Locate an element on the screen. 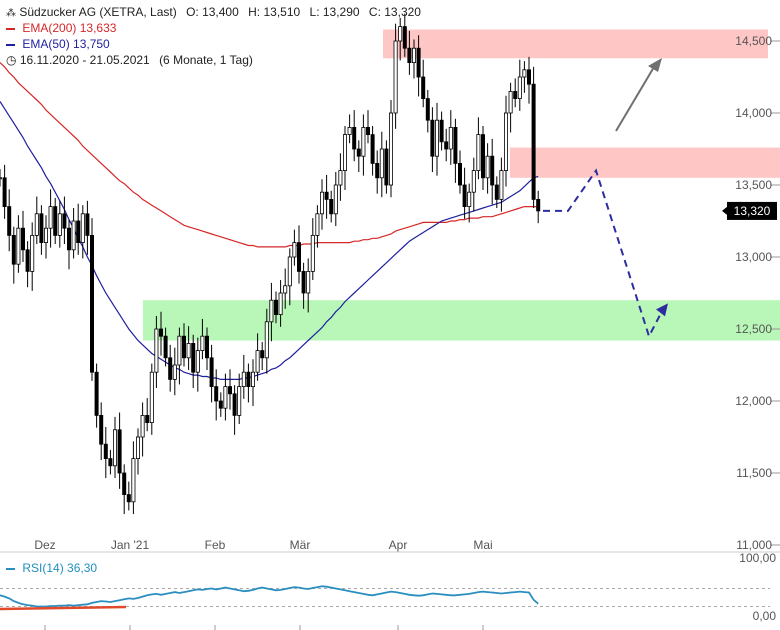 This screenshot has height=630, width=780. period-label: (6 Monate, 1 Tag) is located at coordinates (206, 60).